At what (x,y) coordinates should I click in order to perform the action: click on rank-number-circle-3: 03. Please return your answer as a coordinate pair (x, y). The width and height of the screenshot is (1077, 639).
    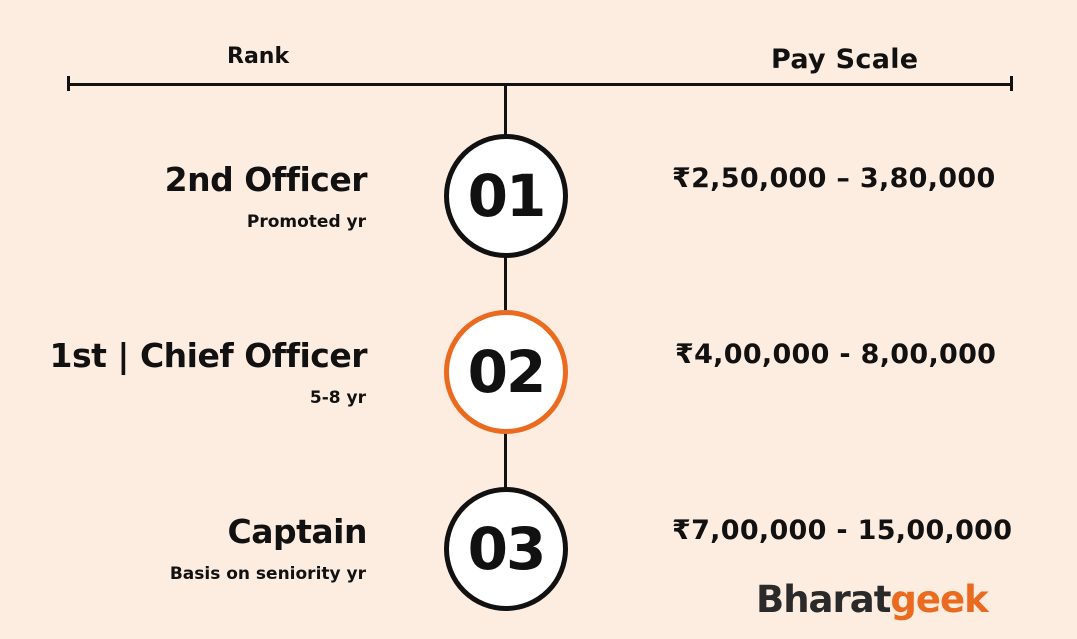
    Looking at the image, I should click on (506, 549).